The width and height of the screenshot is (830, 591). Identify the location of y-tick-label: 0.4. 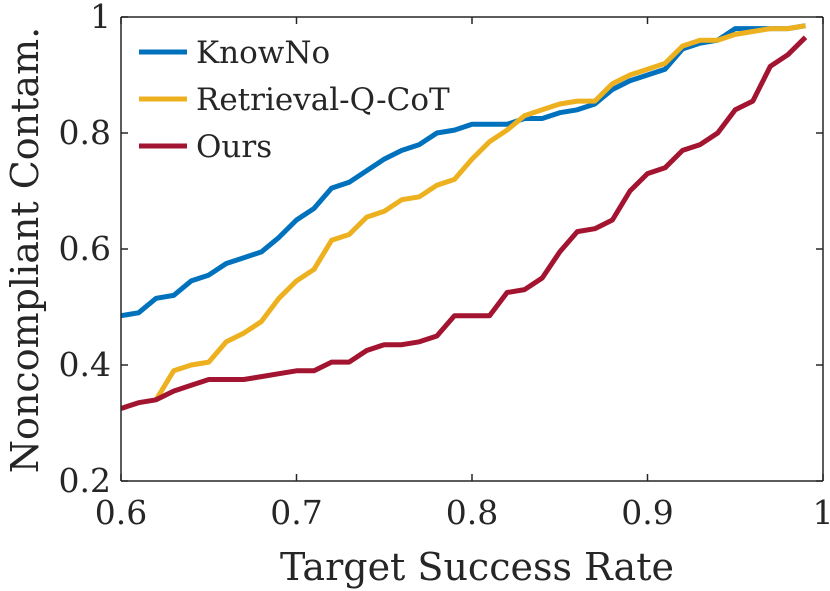
(85, 364).